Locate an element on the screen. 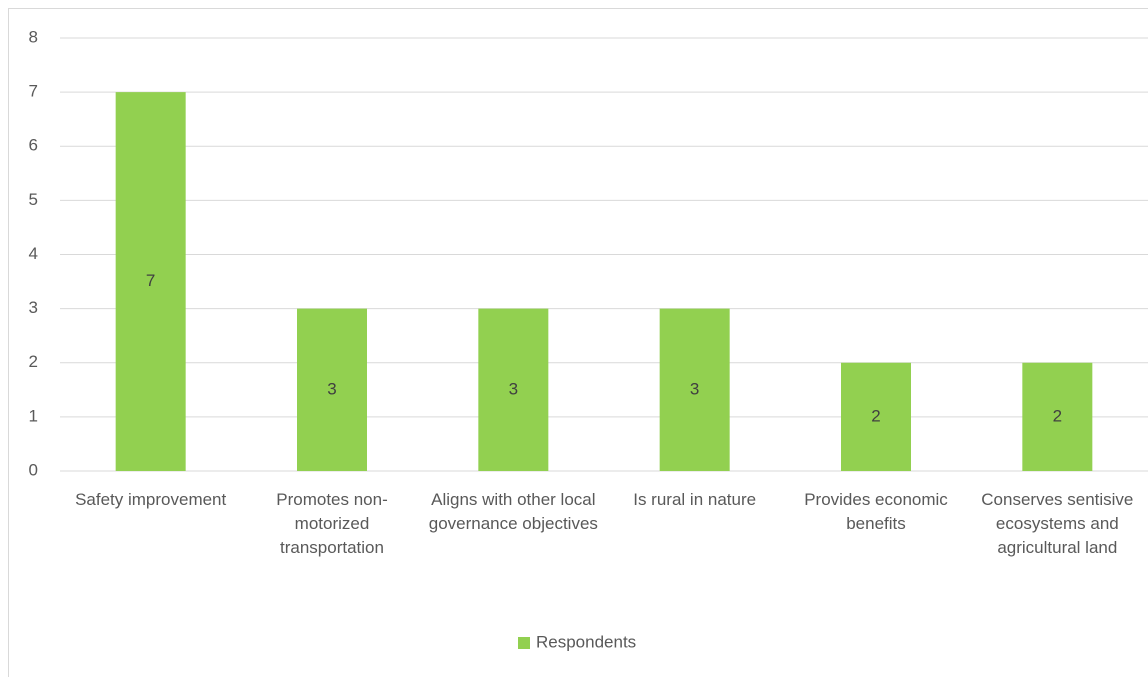 The height and width of the screenshot is (677, 1148). y-tick-label: 2 is located at coordinates (33, 361).